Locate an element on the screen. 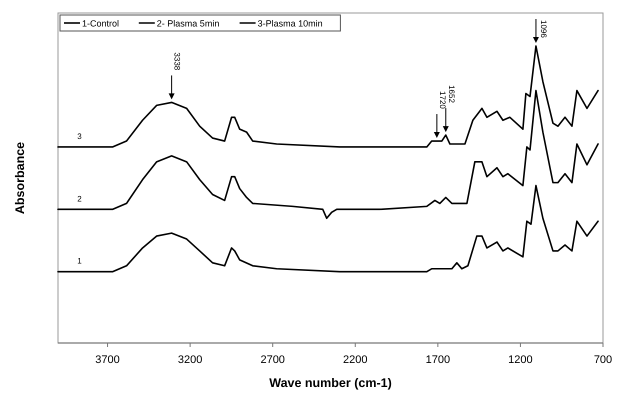  annotation: 3338 is located at coordinates (177, 61).